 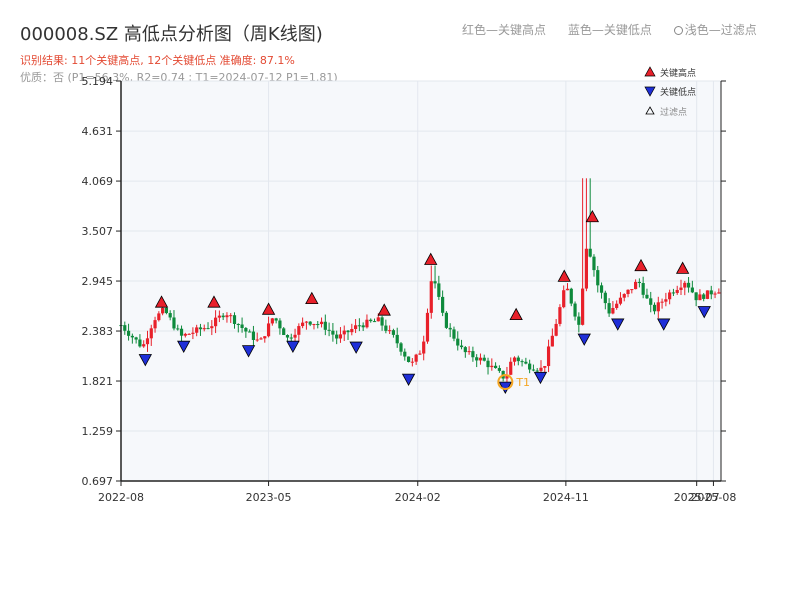 What do you see at coordinates (98, 481) in the screenshot?
I see `y-tick-label: 0.697` at bounding box center [98, 481].